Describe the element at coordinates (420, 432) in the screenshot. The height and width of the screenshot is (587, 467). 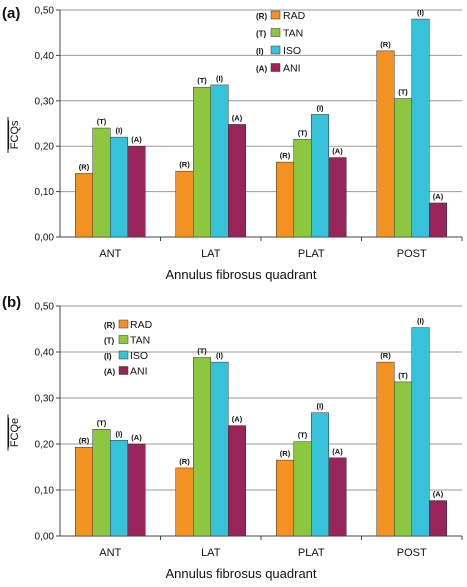
I see `bar-iso-post` at that location.